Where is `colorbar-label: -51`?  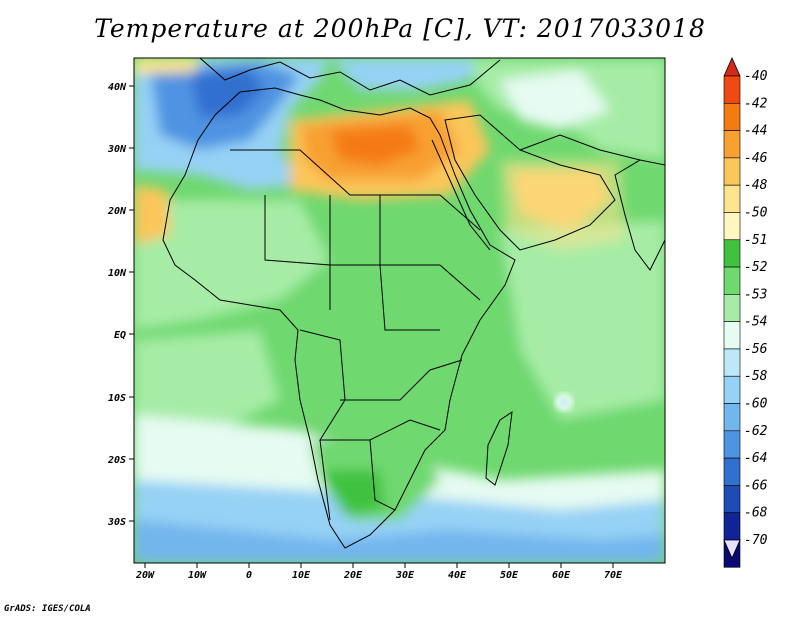
colorbar-label: -51 is located at coordinates (755, 240).